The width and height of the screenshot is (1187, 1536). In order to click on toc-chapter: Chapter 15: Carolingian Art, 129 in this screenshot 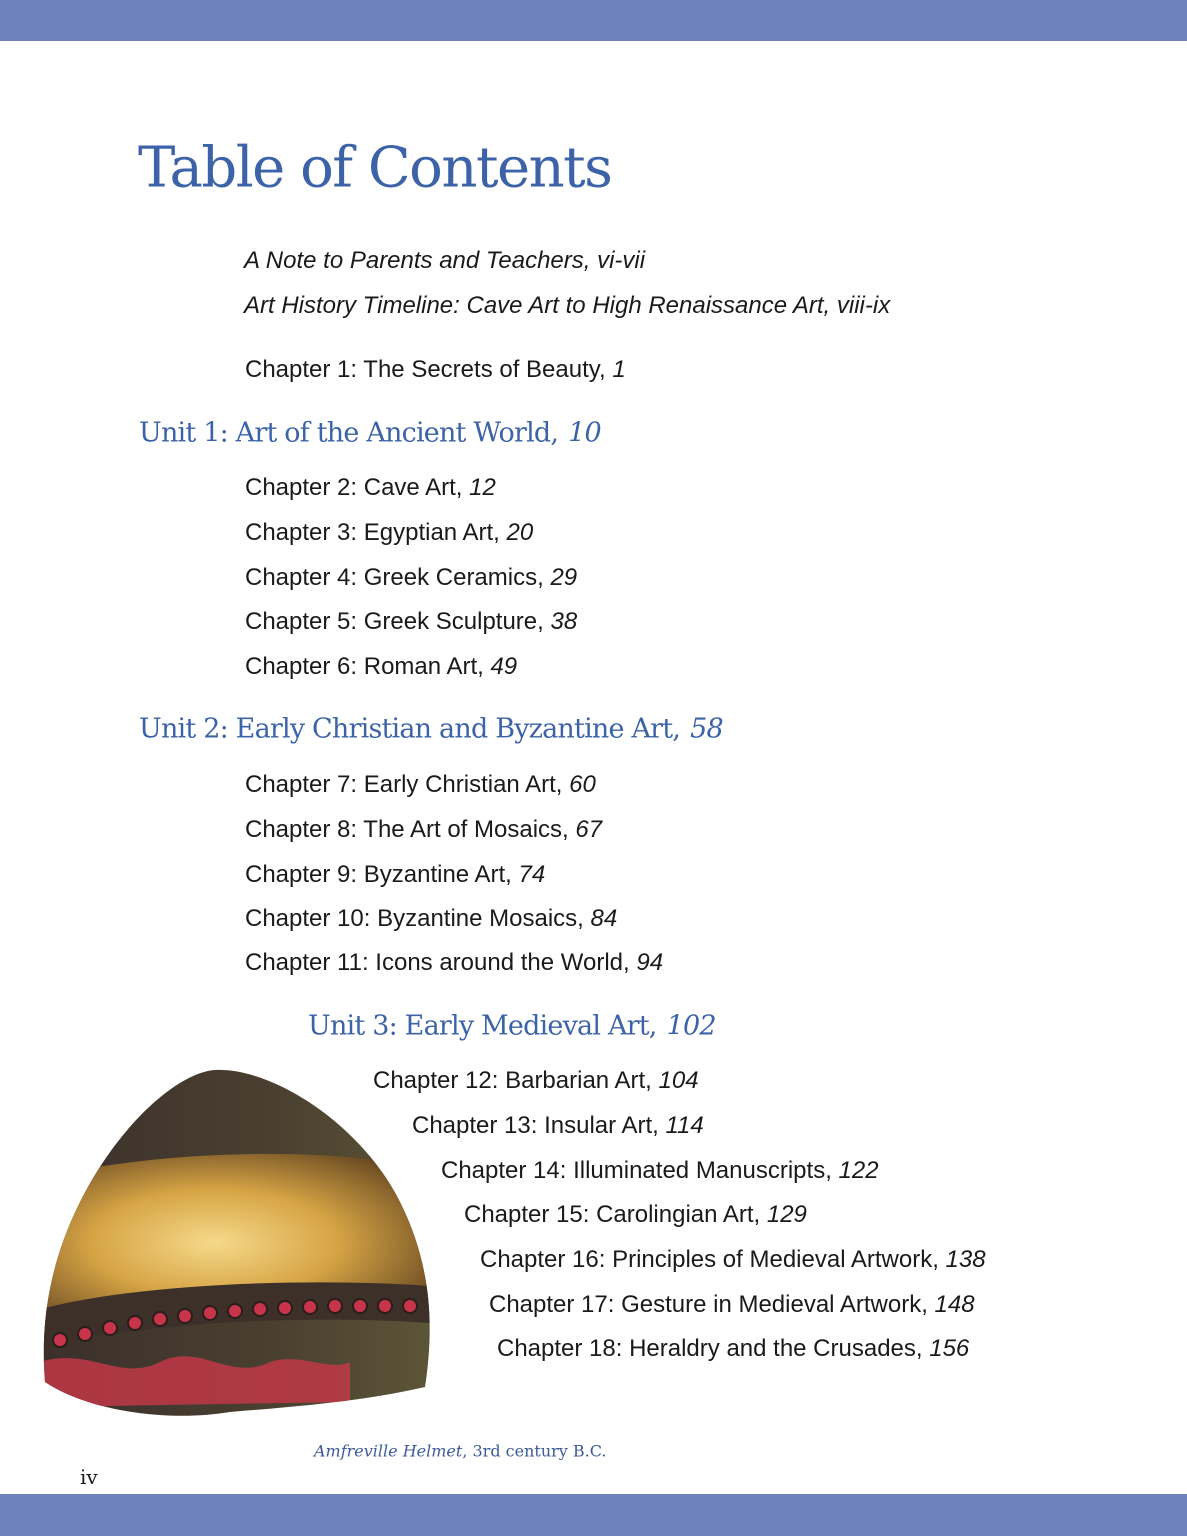, I will do `click(635, 1215)`.